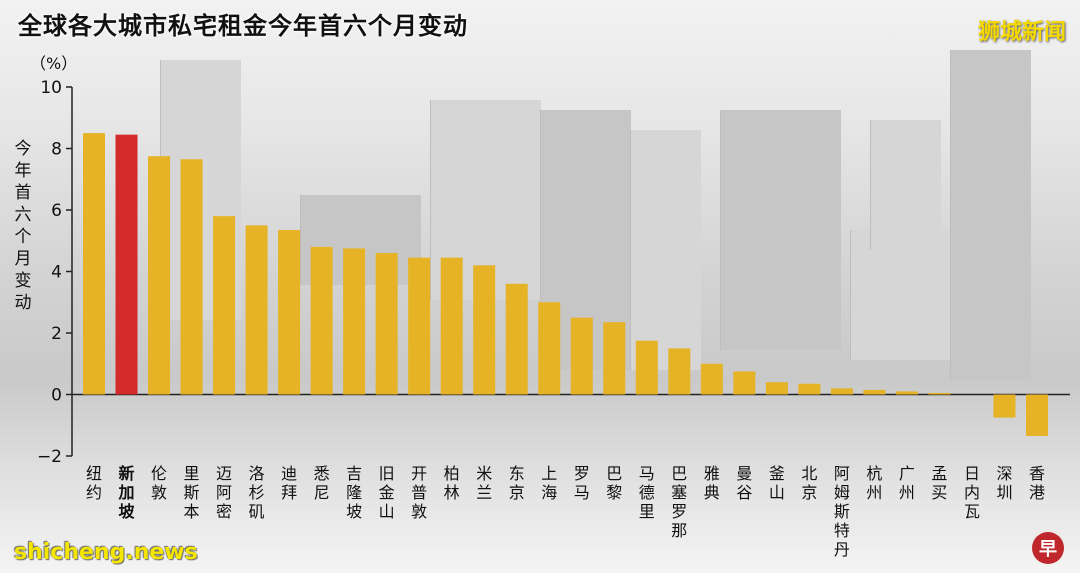  Describe the element at coordinates (419, 492) in the screenshot. I see `x-tick-label: 开普敦` at that location.